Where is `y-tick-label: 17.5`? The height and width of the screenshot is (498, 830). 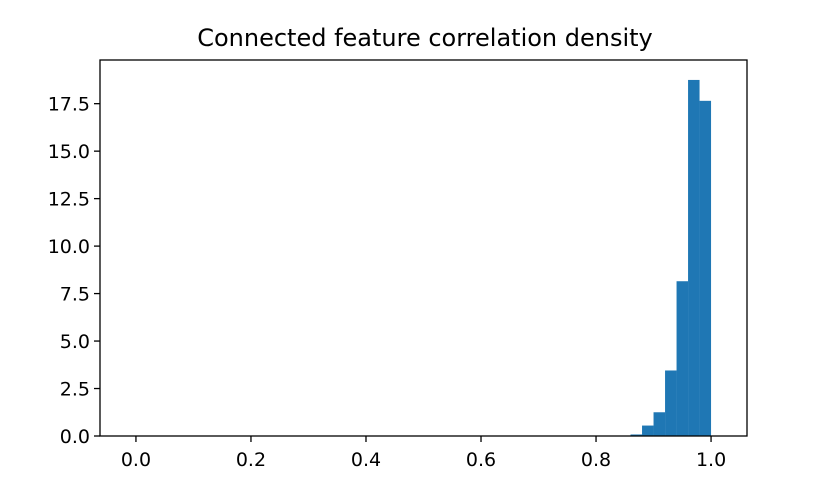
y-tick-label: 17.5 is located at coordinates (69, 105).